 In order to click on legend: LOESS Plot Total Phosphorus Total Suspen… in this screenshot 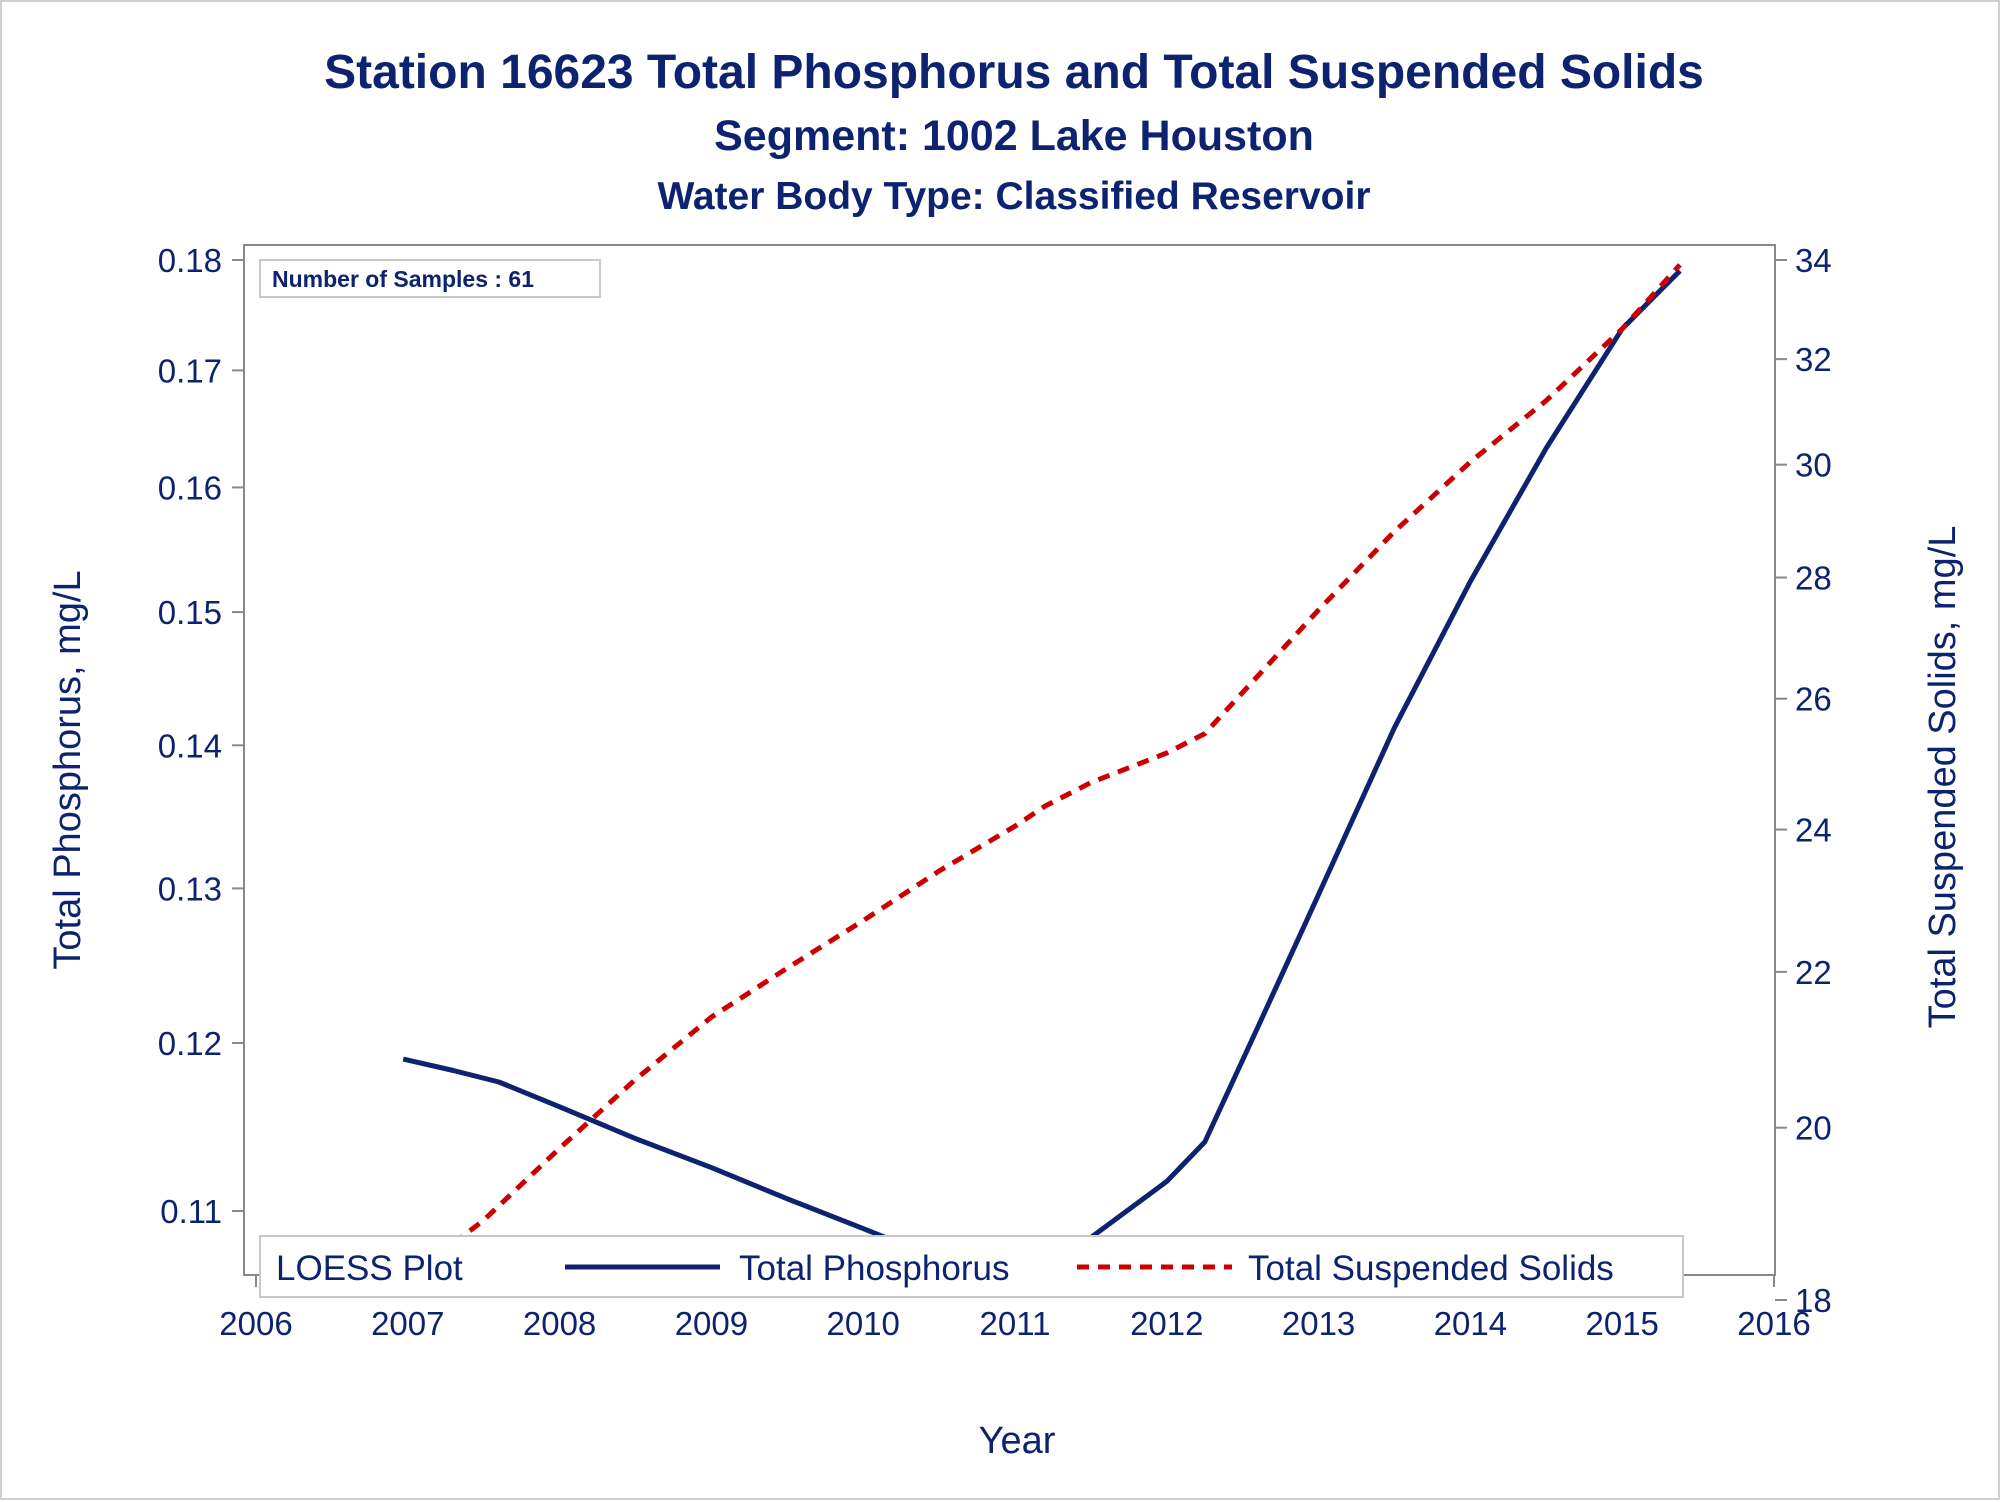, I will do `click(971, 1266)`.